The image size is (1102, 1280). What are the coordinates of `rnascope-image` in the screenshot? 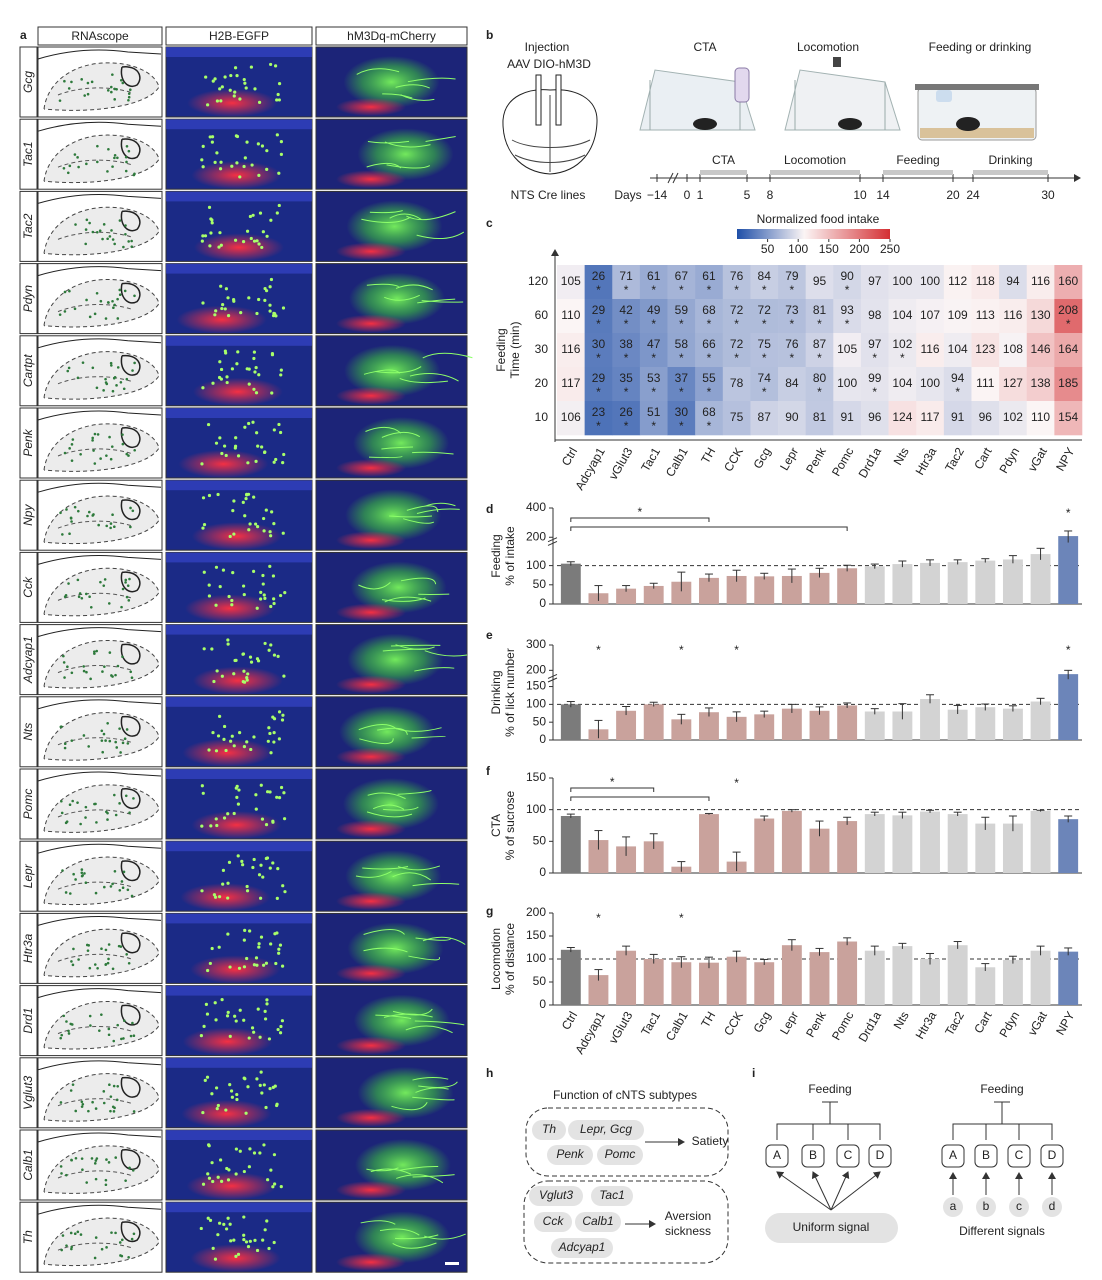 It's located at (100, 443).